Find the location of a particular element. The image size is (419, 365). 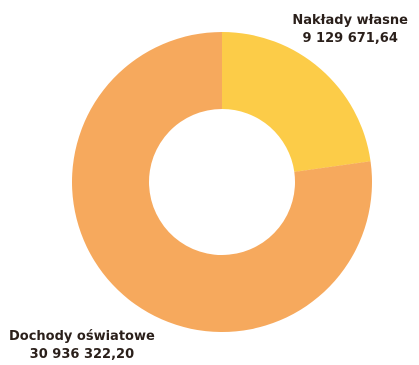

slice-label-name: Nakłady własne is located at coordinates (350, 20).